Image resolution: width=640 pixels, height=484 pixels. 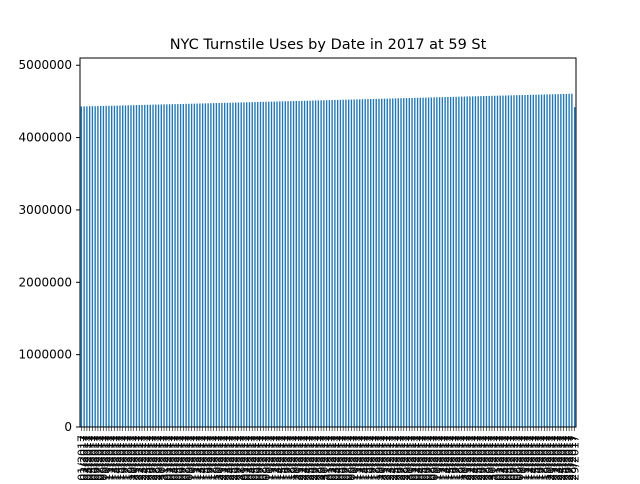 What do you see at coordinates (280, 457) in the screenshot?
I see `x-tick-label: 03/14/2017` at bounding box center [280, 457].